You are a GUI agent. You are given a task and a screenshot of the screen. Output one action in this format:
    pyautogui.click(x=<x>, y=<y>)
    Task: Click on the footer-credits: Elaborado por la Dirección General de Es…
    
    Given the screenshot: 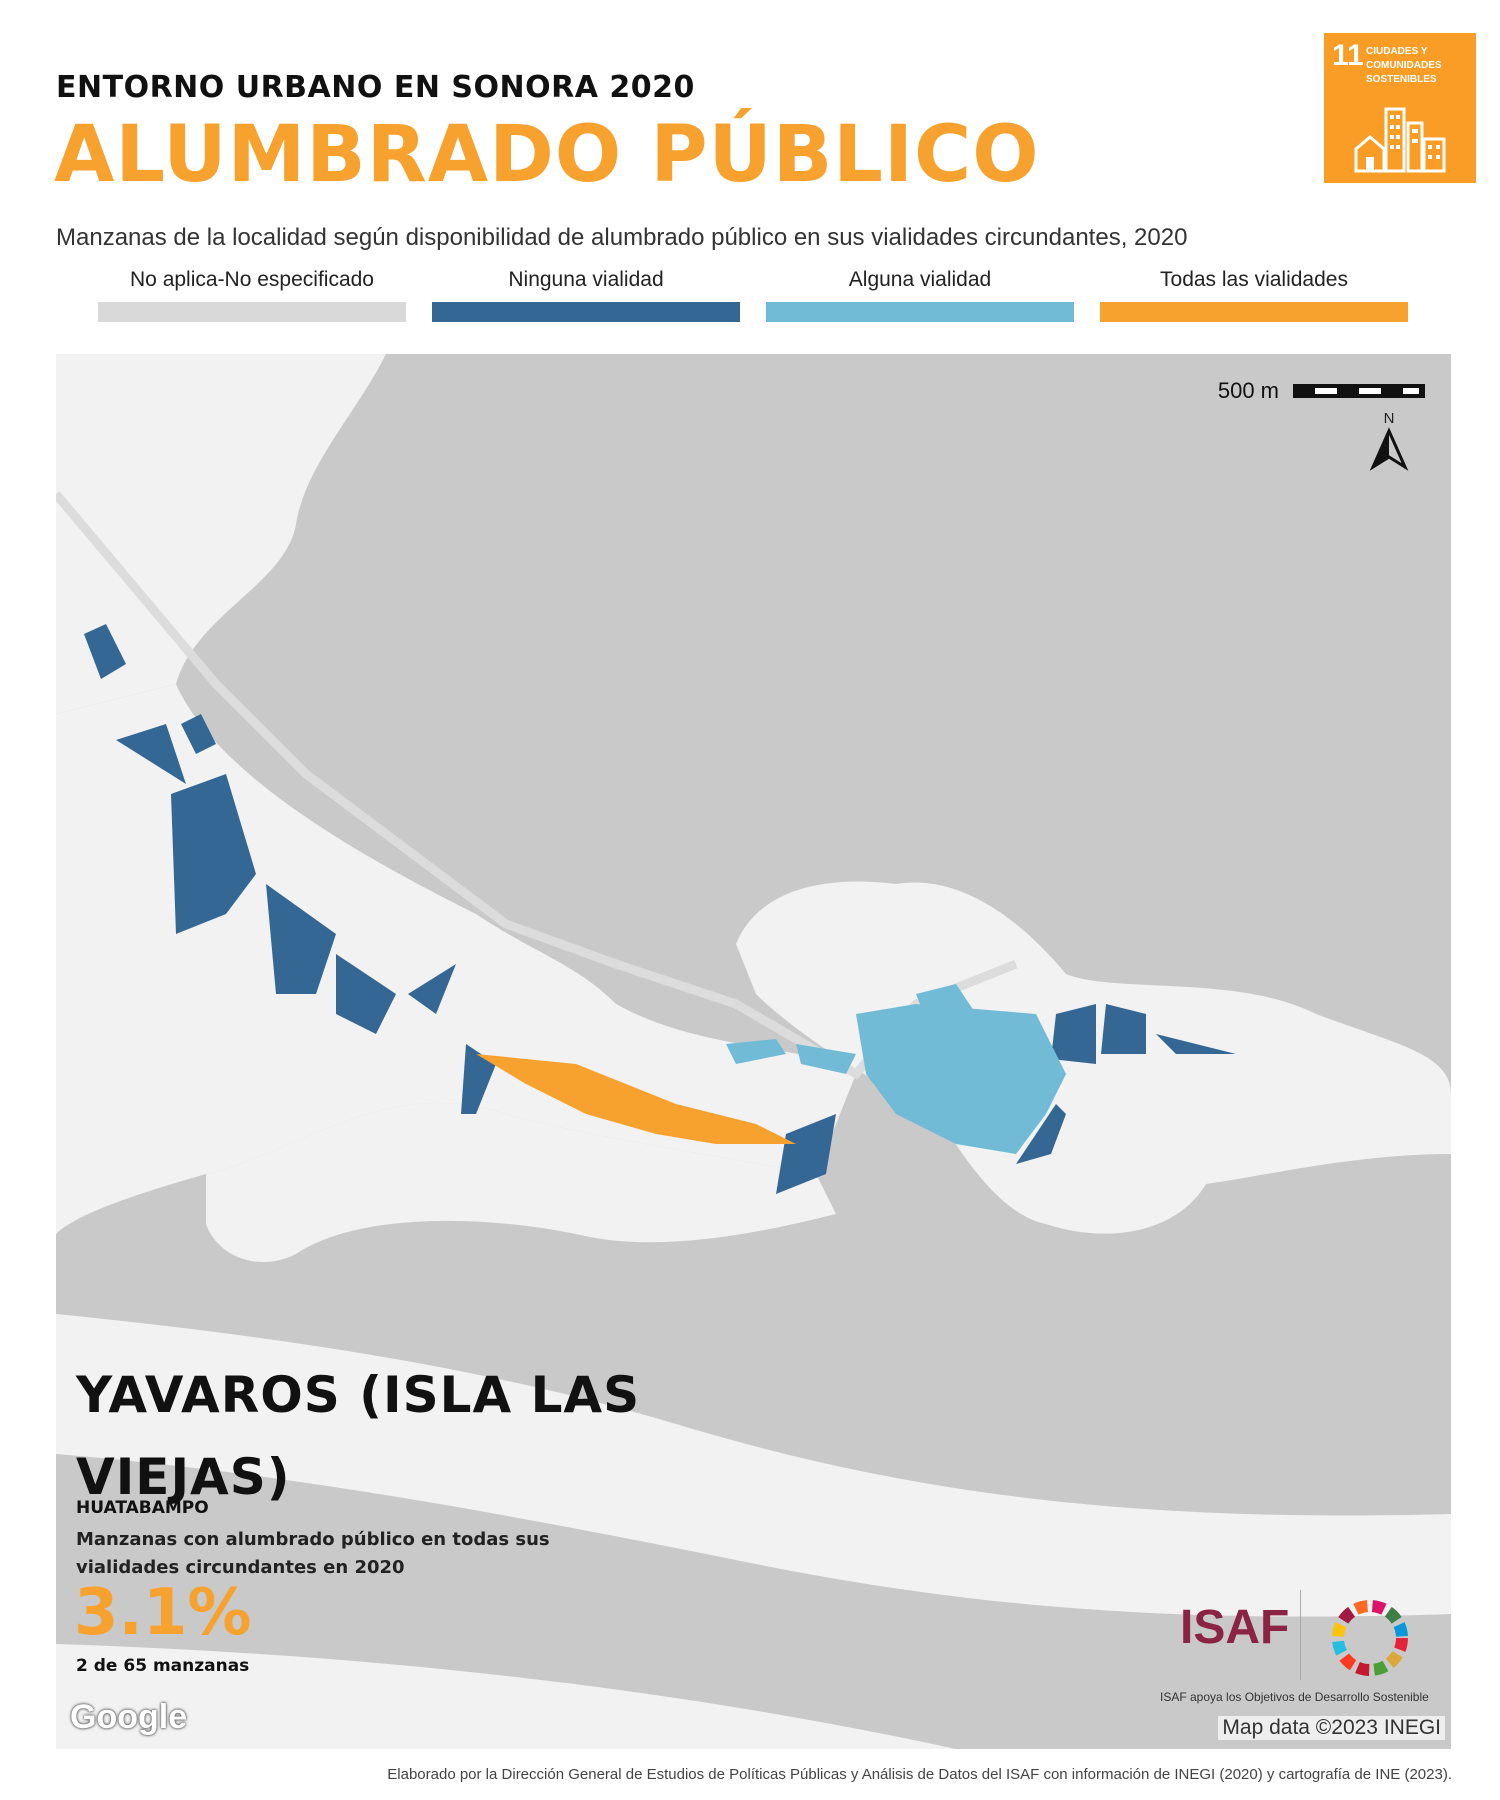 What is the action you would take?
    pyautogui.click(x=919, y=1774)
    